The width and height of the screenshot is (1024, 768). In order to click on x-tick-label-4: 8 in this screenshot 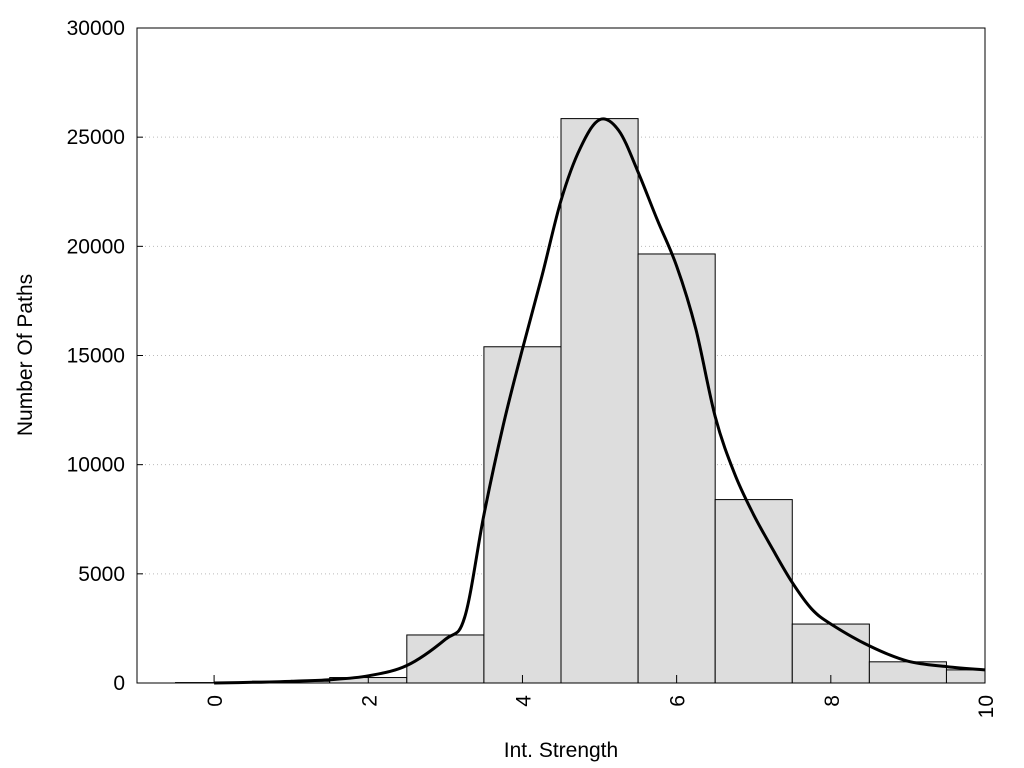, I will do `click(832, 701)`.